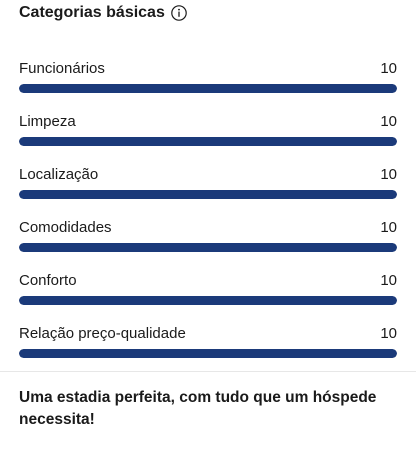 Image resolution: width=416 pixels, height=450 pixels. I want to click on category-row: Limpeza 10, so click(208, 139).